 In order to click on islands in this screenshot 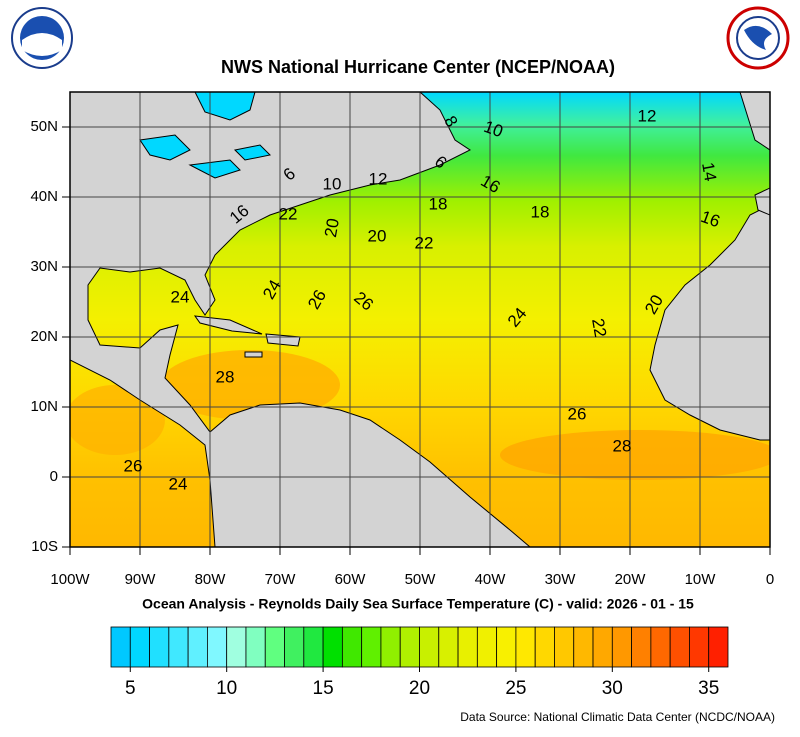, I will do `click(247, 336)`.